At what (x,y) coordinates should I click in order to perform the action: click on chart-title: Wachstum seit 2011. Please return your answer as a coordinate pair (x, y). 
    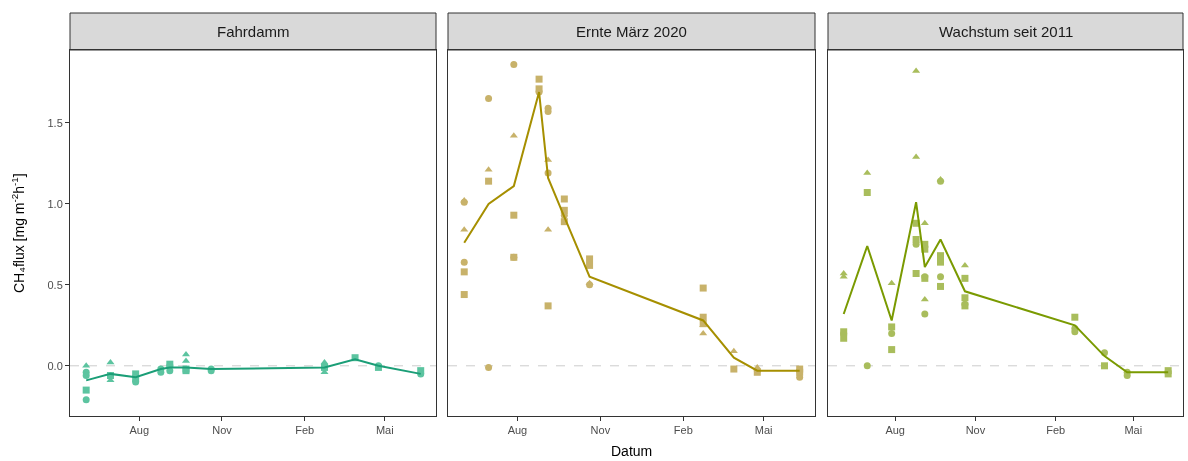
    Looking at the image, I should click on (1006, 31).